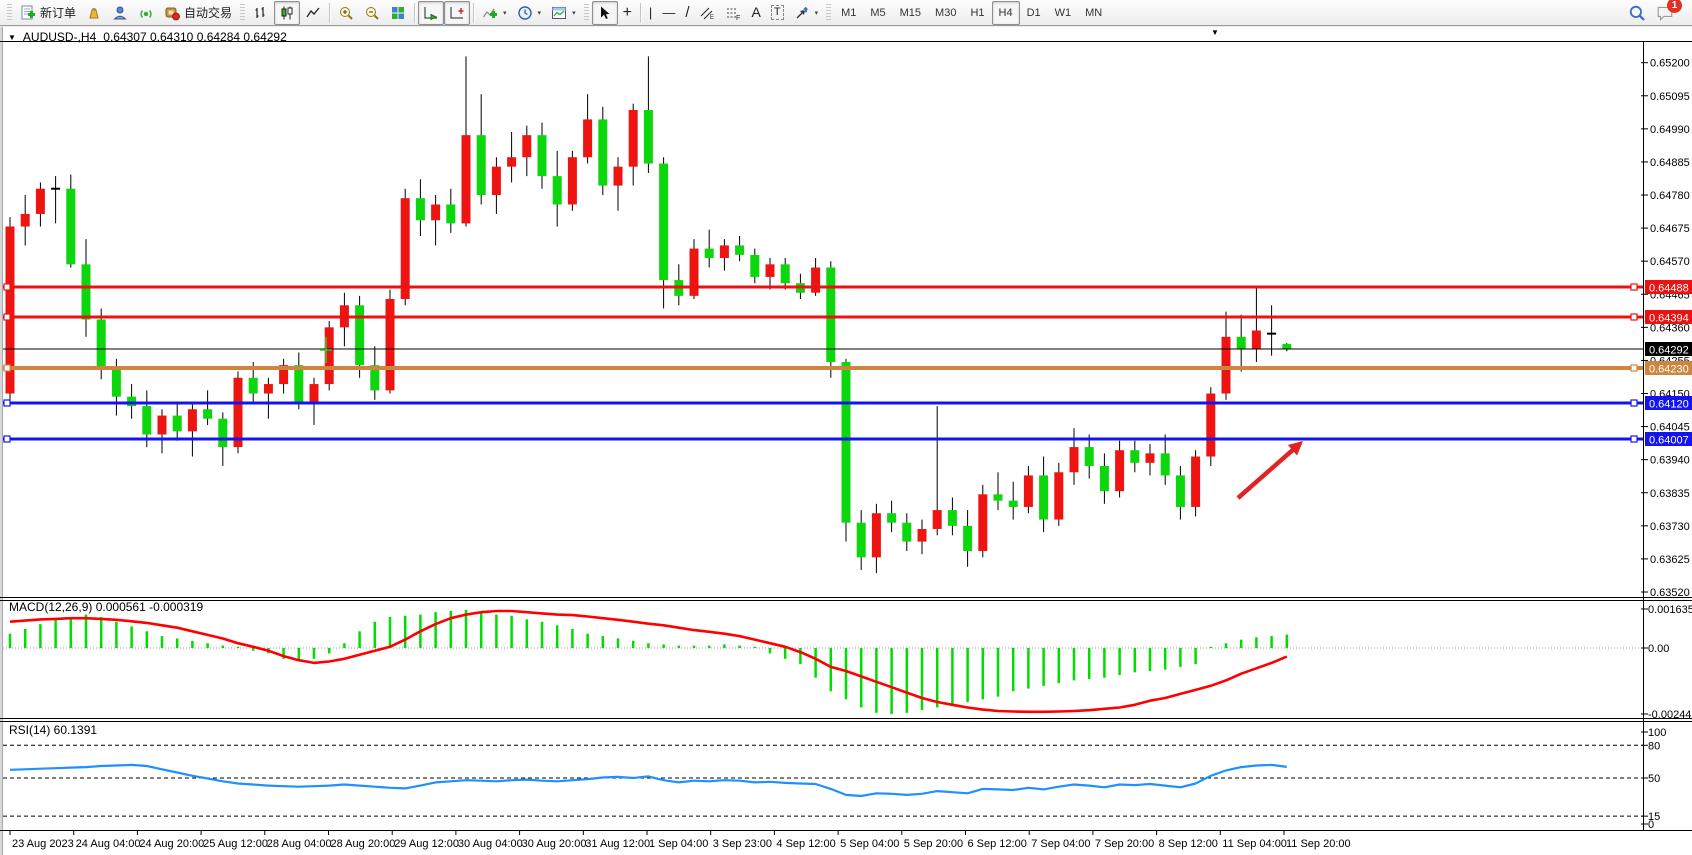 This screenshot has height=855, width=1692. I want to click on svg-text: 4 Sep 12:00, so click(805, 844).